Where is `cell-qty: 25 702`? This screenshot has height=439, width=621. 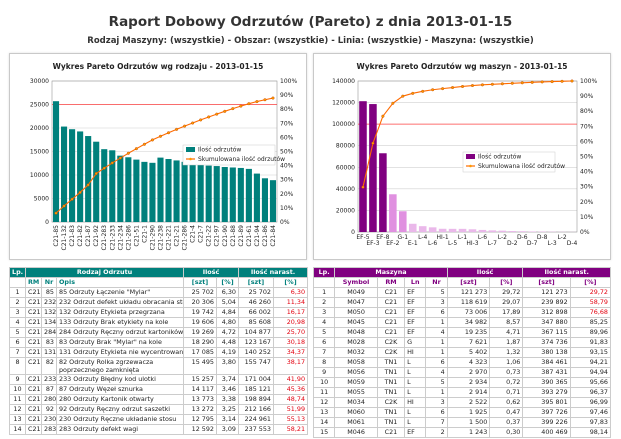 cell-qty: 25 702 is located at coordinates (200, 292).